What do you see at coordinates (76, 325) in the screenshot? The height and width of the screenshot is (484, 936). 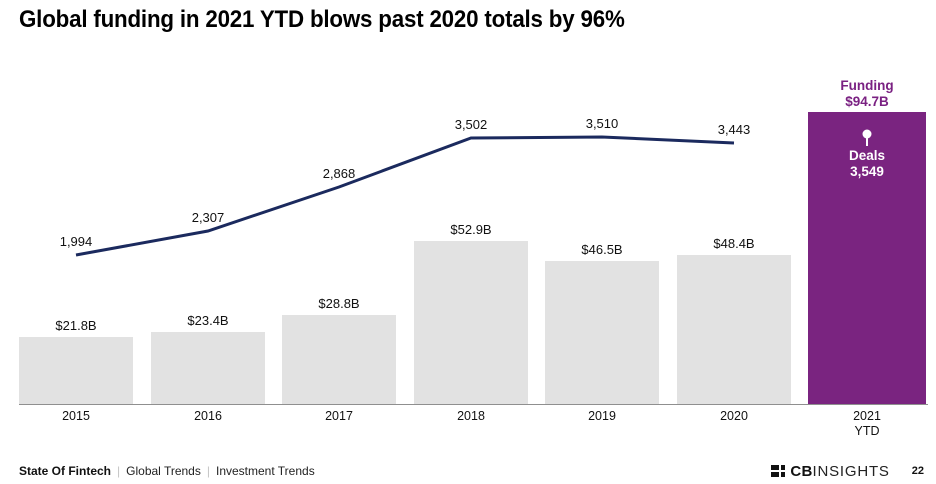 I see `funding-value-label-2015: $21.8B` at bounding box center [76, 325].